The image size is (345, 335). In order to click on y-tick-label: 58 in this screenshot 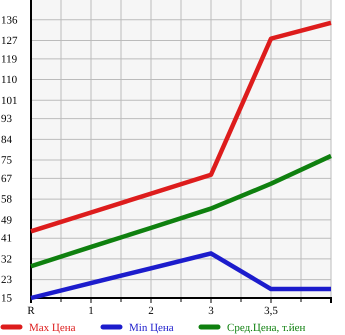, I will do `click(6, 200)`.